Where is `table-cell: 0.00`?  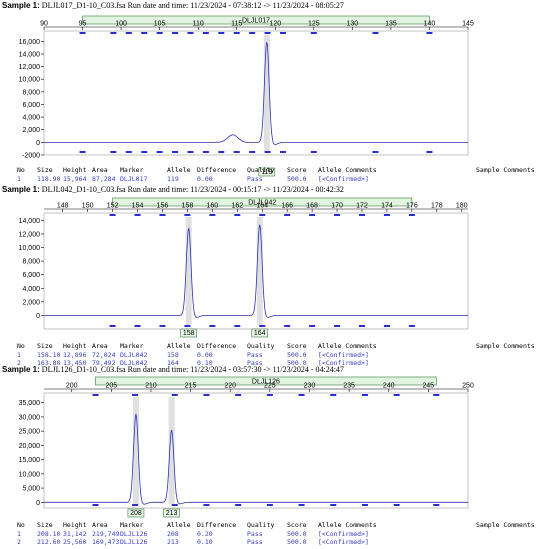 table-cell: 0.00 is located at coordinates (205, 355).